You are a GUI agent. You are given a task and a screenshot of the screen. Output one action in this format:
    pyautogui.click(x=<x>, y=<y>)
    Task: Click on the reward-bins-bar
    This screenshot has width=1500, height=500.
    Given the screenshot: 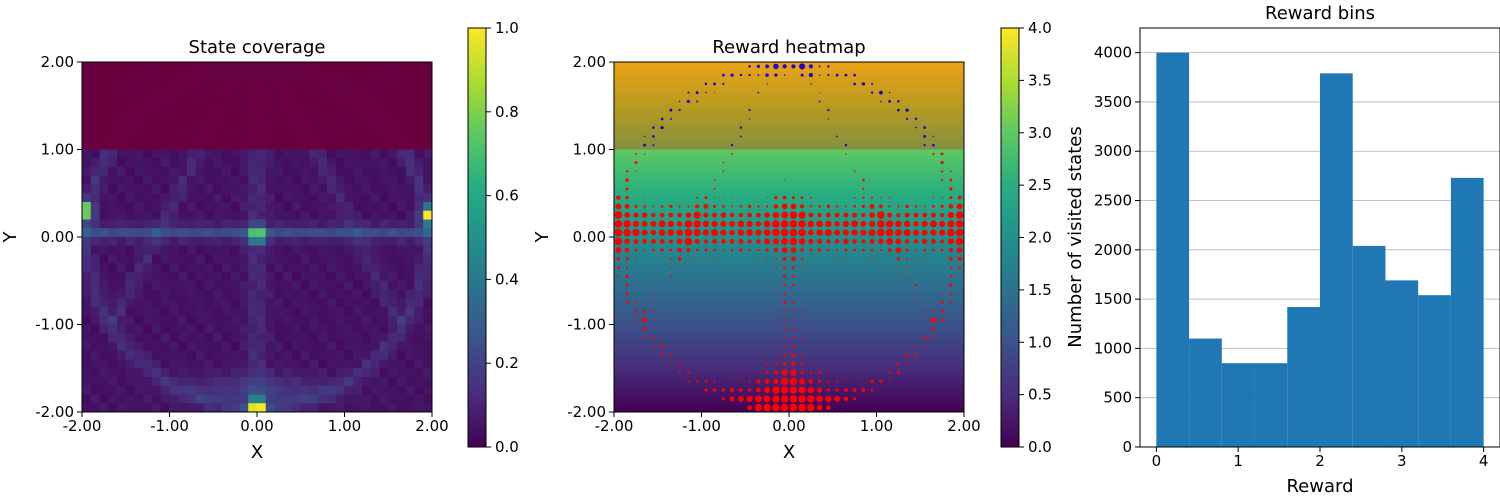 What is the action you would take?
    pyautogui.click(x=1303, y=377)
    